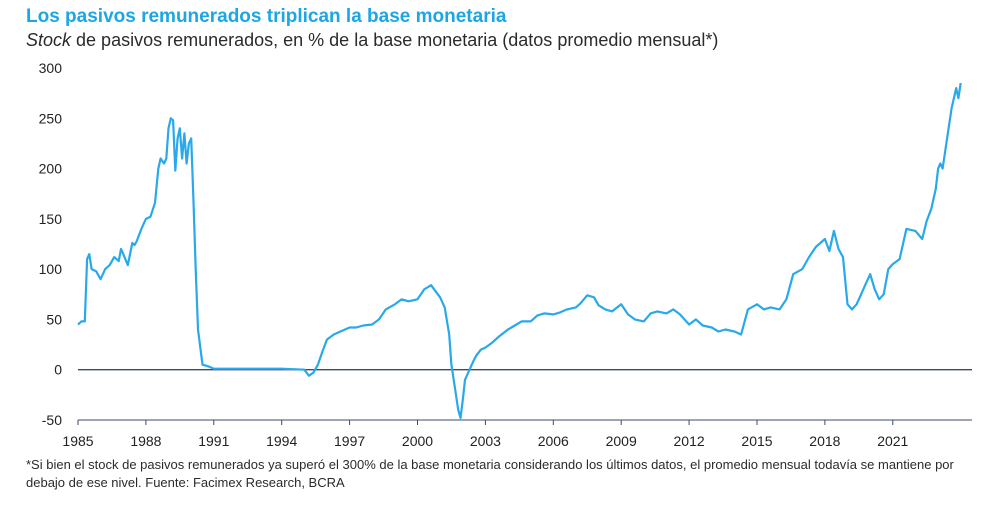 The width and height of the screenshot is (1000, 515). Describe the element at coordinates (51, 244) in the screenshot. I see `y-axis-ticks: -50 0 50 100 150 200 250 300` at that location.